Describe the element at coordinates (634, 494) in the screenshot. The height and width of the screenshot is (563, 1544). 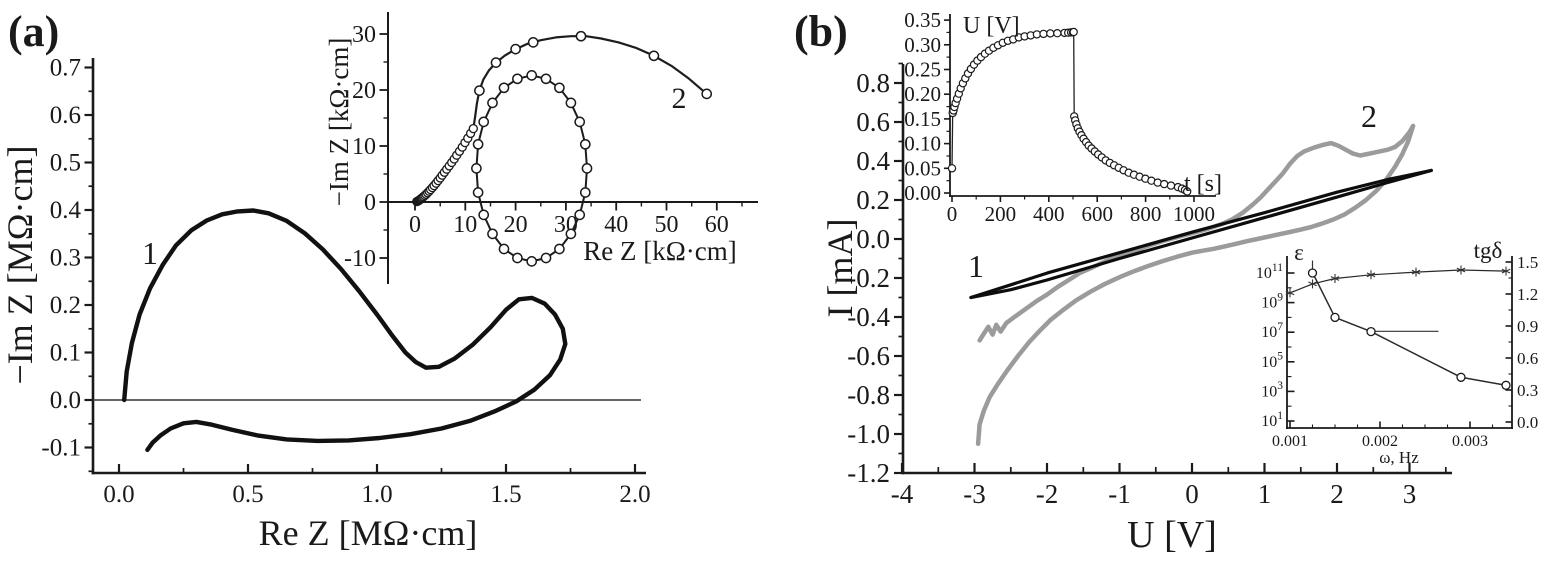
I see `tick-label: 2.0` at that location.